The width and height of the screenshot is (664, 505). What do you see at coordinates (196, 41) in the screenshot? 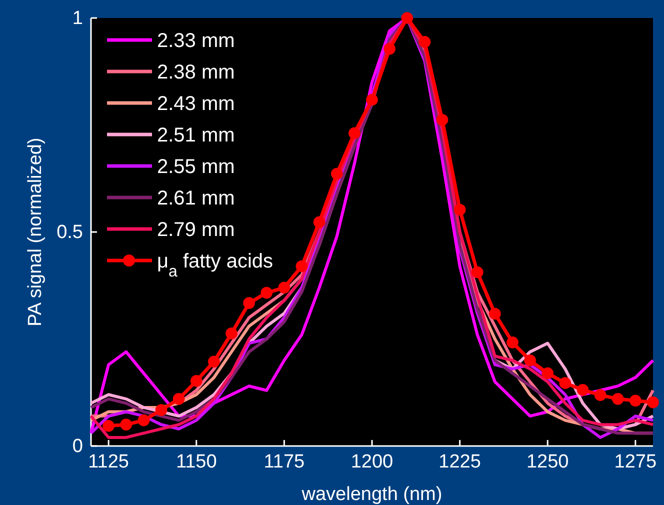
I see `legend-label: 2.33 mm` at bounding box center [196, 41].